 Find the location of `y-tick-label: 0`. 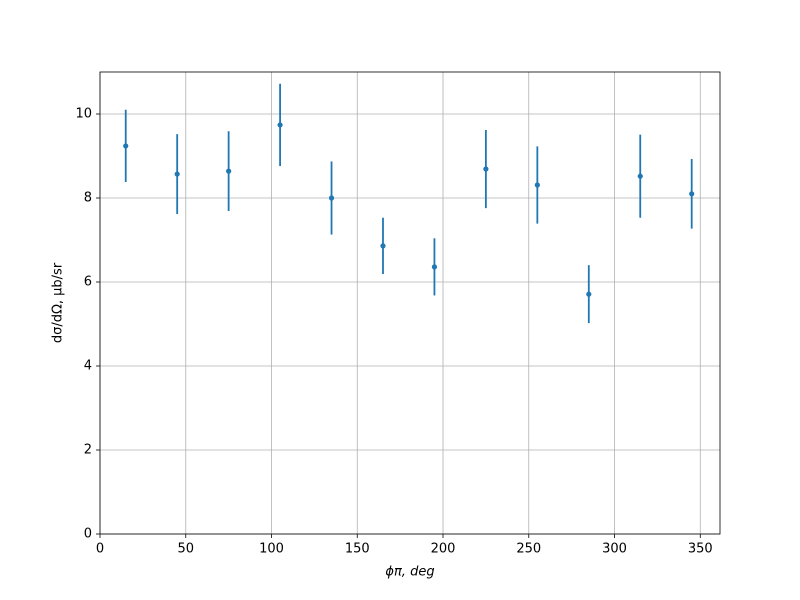

y-tick-label: 0 is located at coordinates (88, 534).